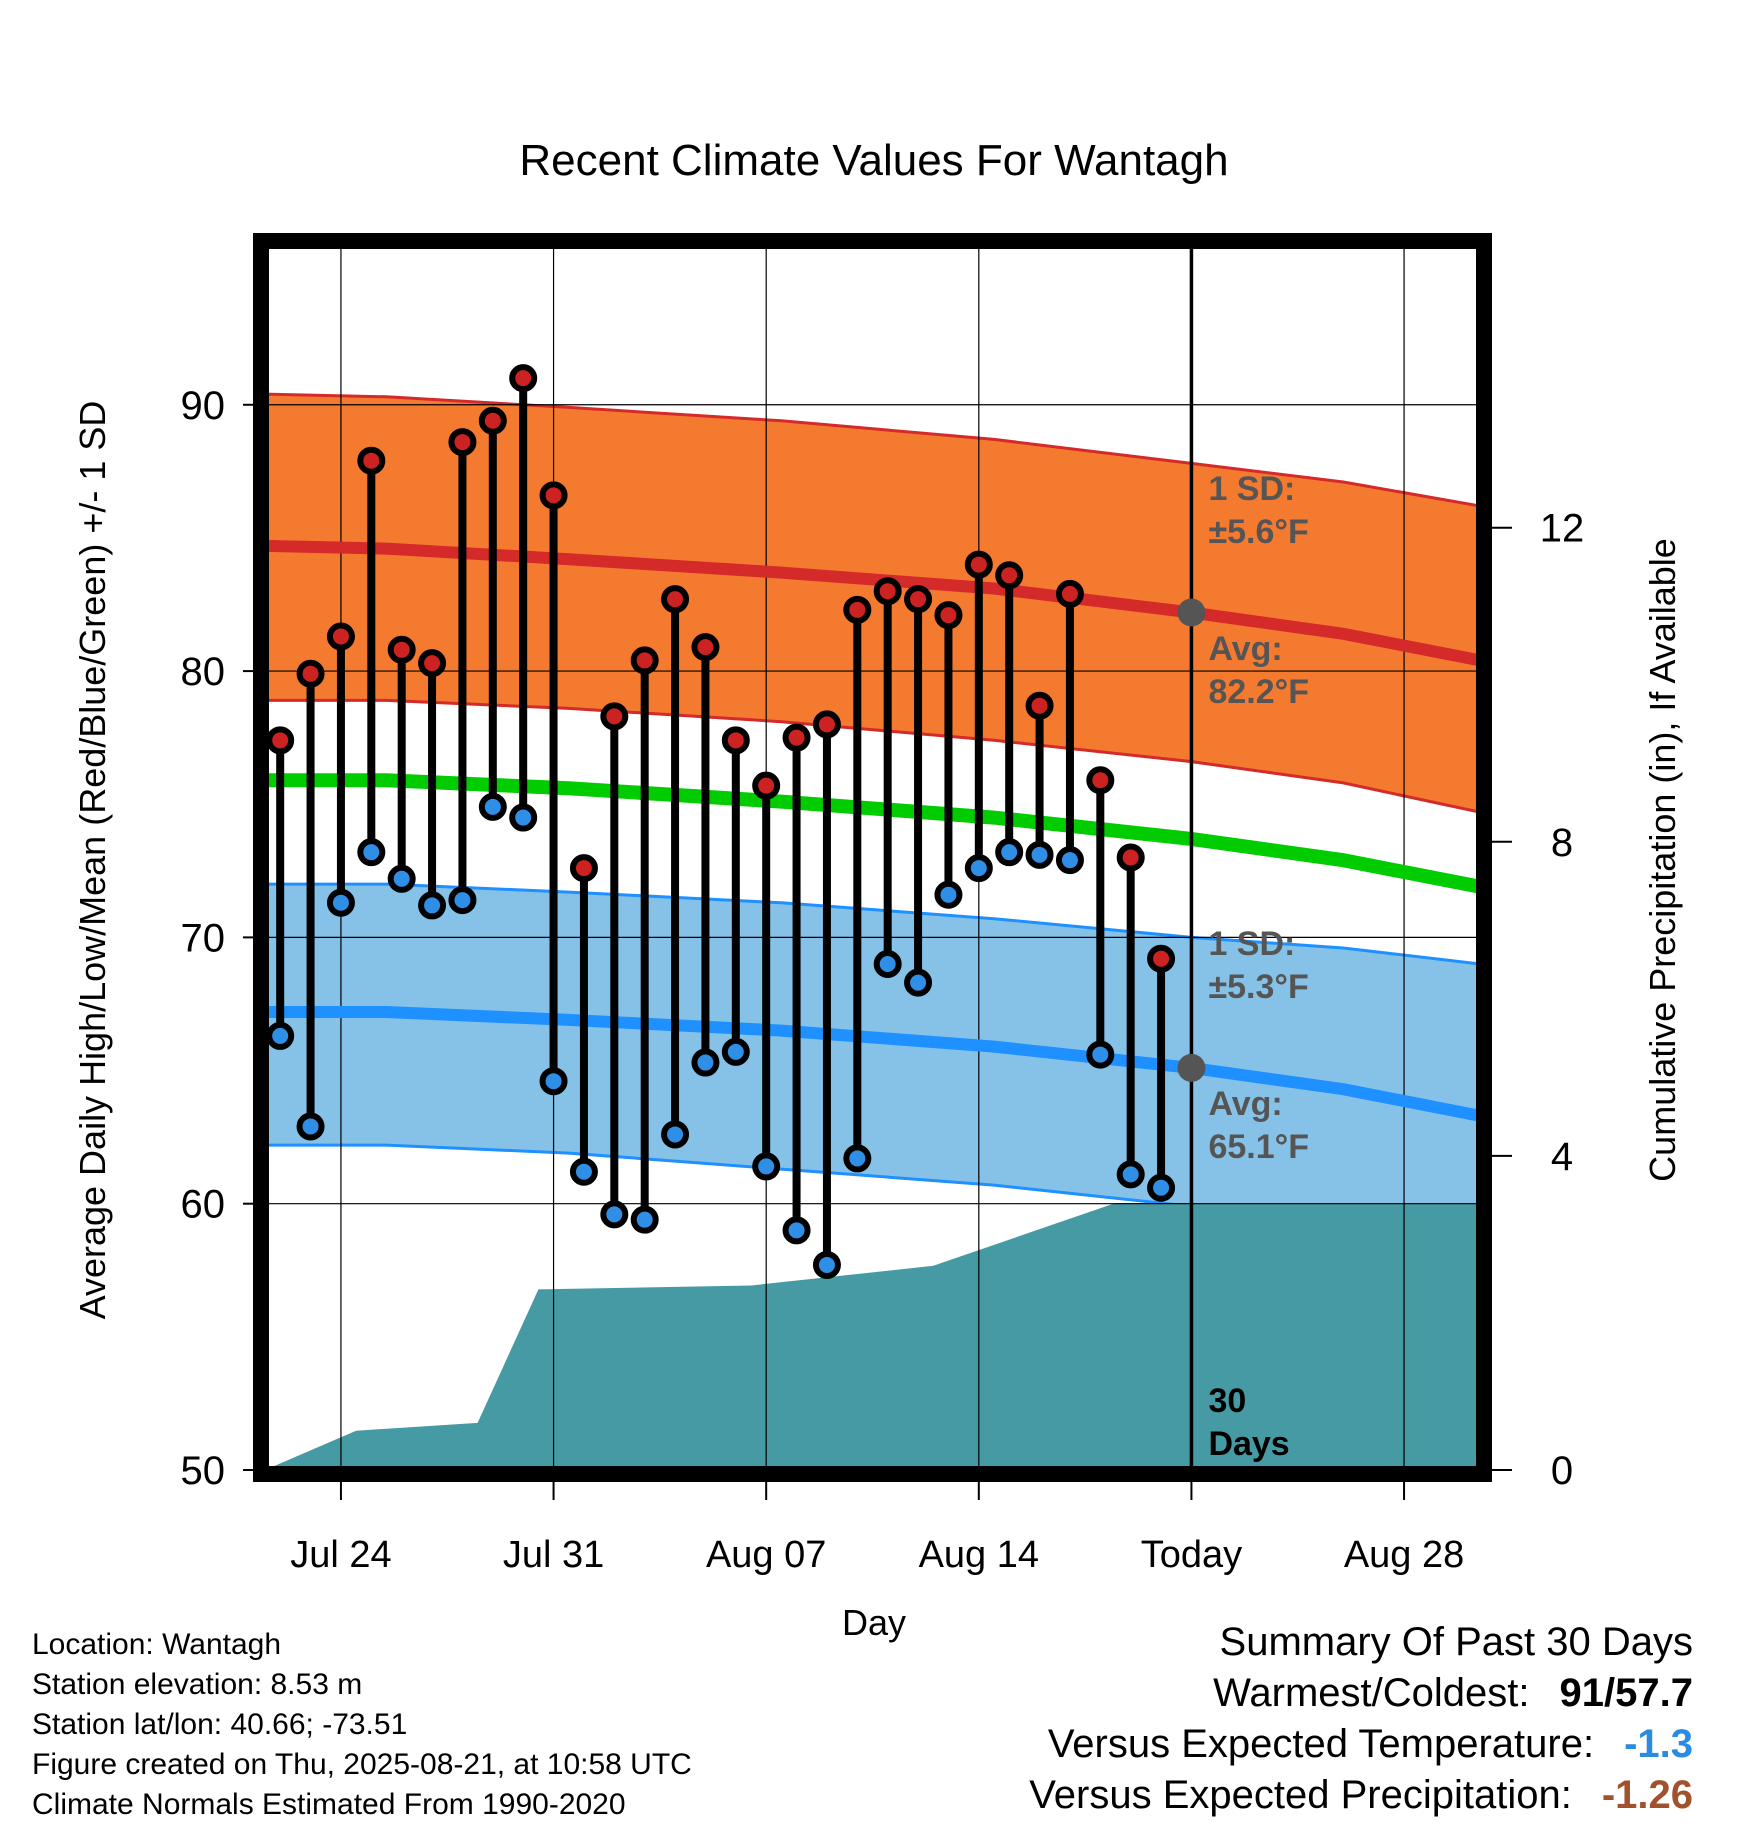  Describe the element at coordinates (1658, 1744) in the screenshot. I see `temp-departure-value: -1.3` at that location.